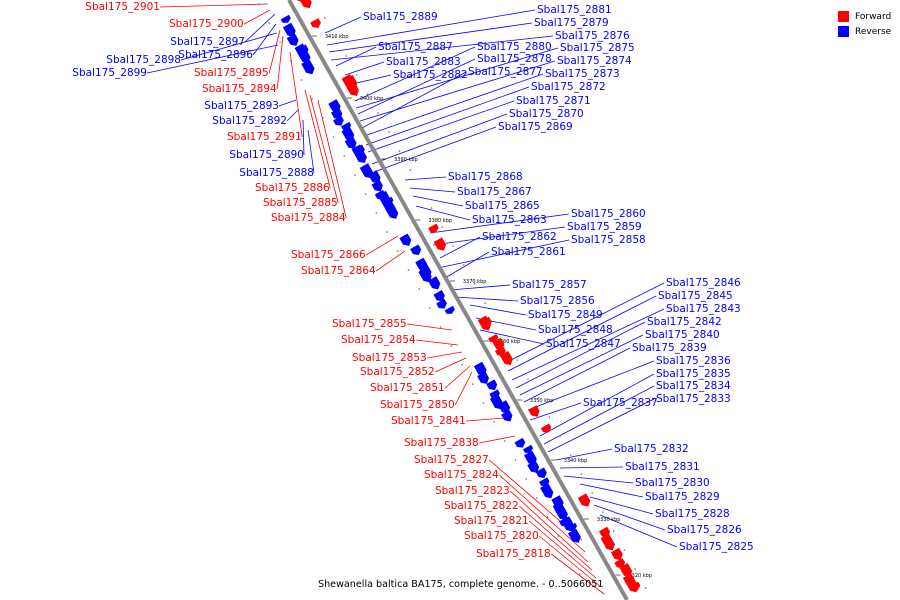  I want to click on tick-label: 3360 kbp, so click(509, 342).